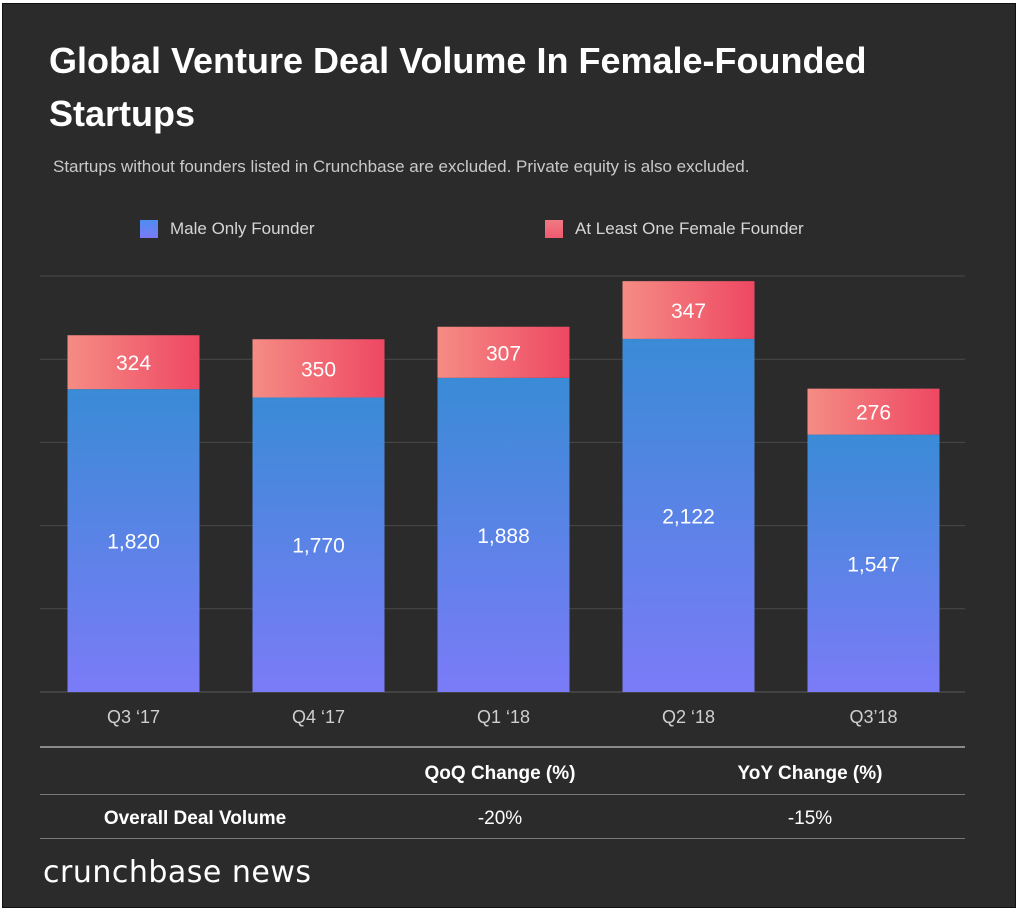 Image resolution: width=1024 pixels, height=912 pixels. I want to click on data-label-female-0: 324, so click(133, 363).